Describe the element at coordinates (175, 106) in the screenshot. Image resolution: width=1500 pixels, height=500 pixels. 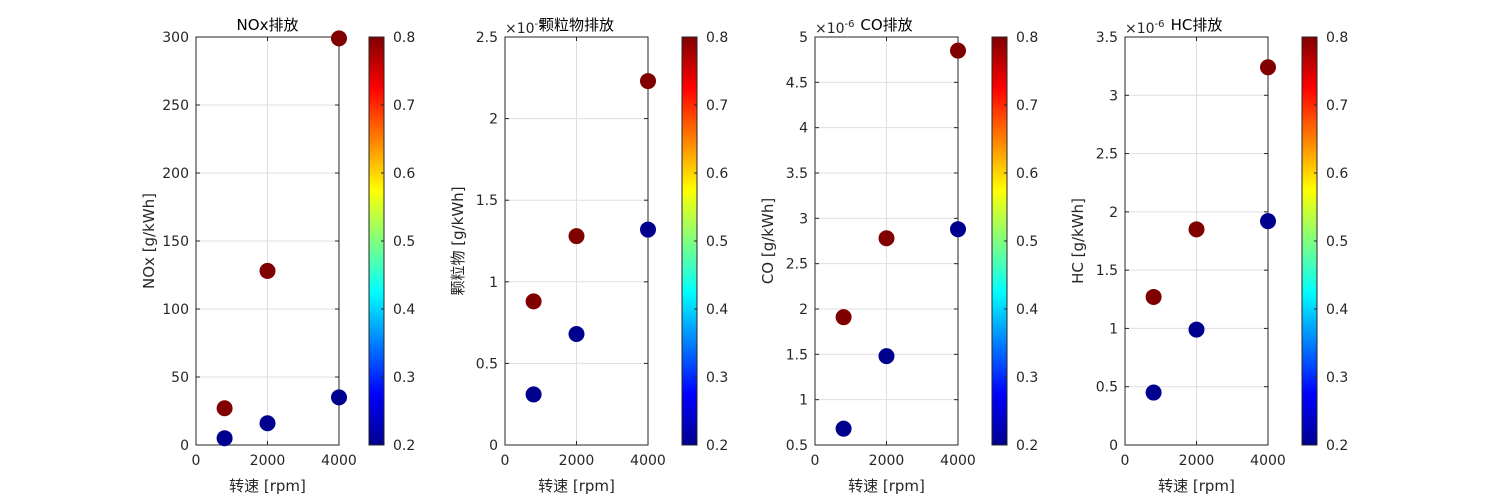
I see `y-tick-label: 250` at that location.